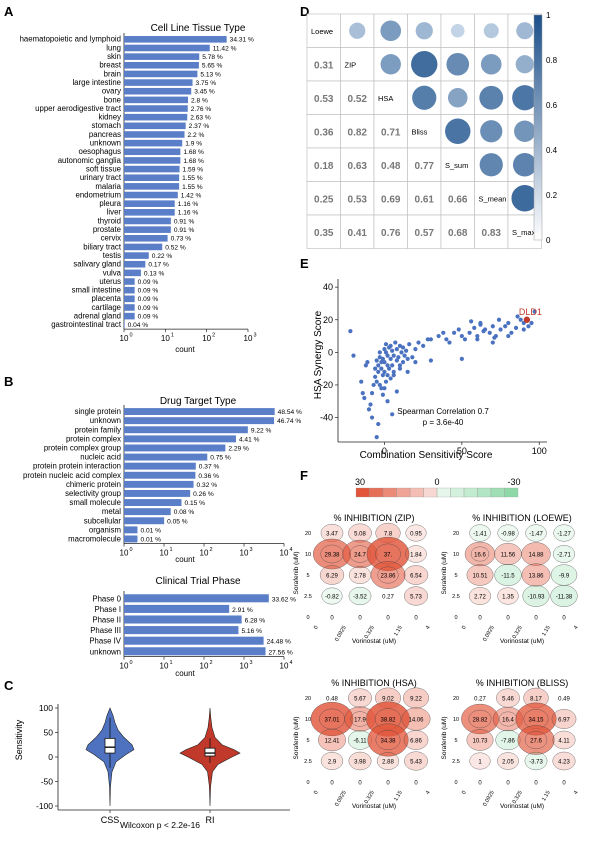 The width and height of the screenshot is (589, 850). What do you see at coordinates (360, 598) in the screenshot?
I see `cell-value: -3.52` at bounding box center [360, 598].